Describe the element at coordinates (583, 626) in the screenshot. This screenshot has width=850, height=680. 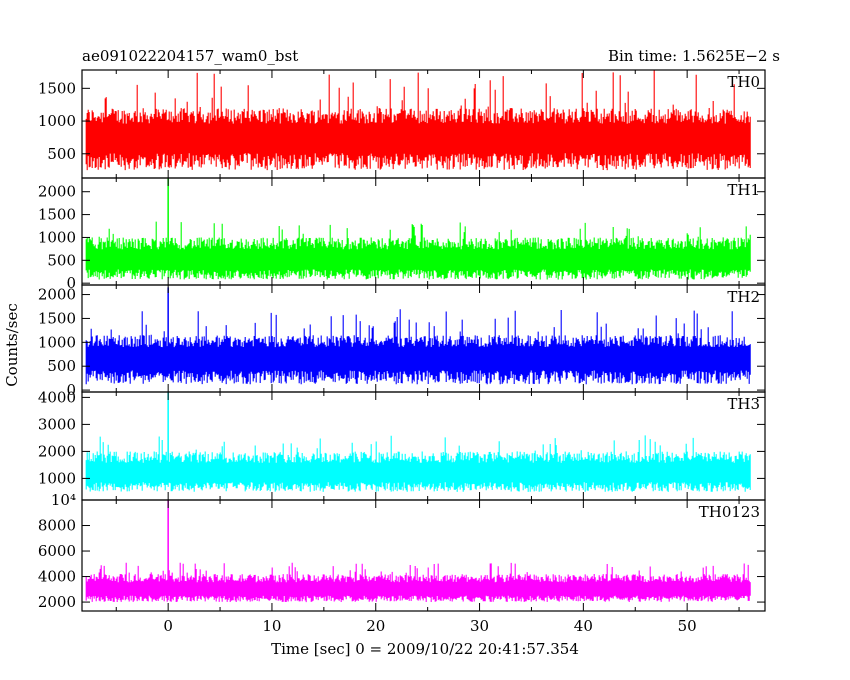
I see `x-tick-label: 40` at that location.